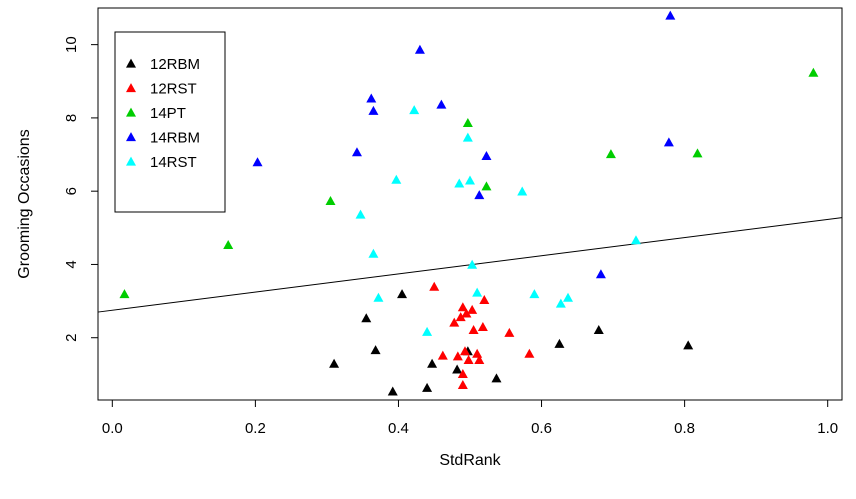 The width and height of the screenshot is (856, 499). What do you see at coordinates (168, 113) in the screenshot?
I see `legend-entry-14pt: 14PT` at bounding box center [168, 113].